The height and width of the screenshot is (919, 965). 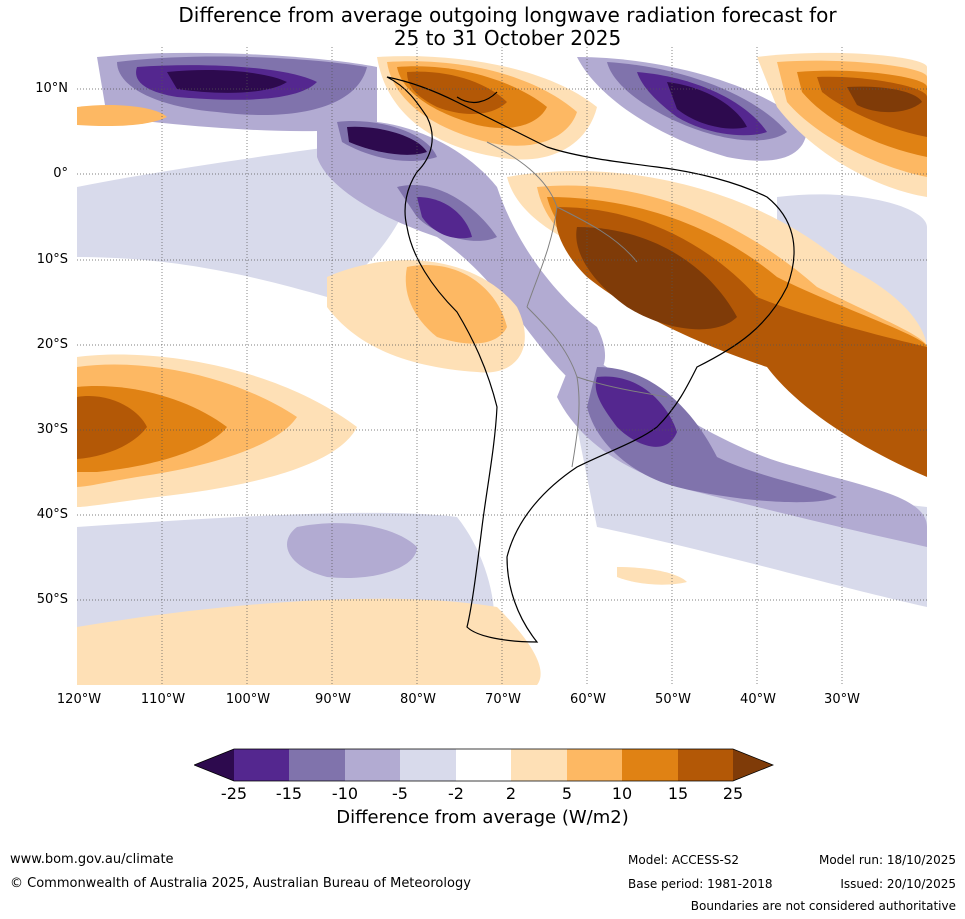 I want to click on lat-label-50s: 50°S, so click(x=52, y=599).